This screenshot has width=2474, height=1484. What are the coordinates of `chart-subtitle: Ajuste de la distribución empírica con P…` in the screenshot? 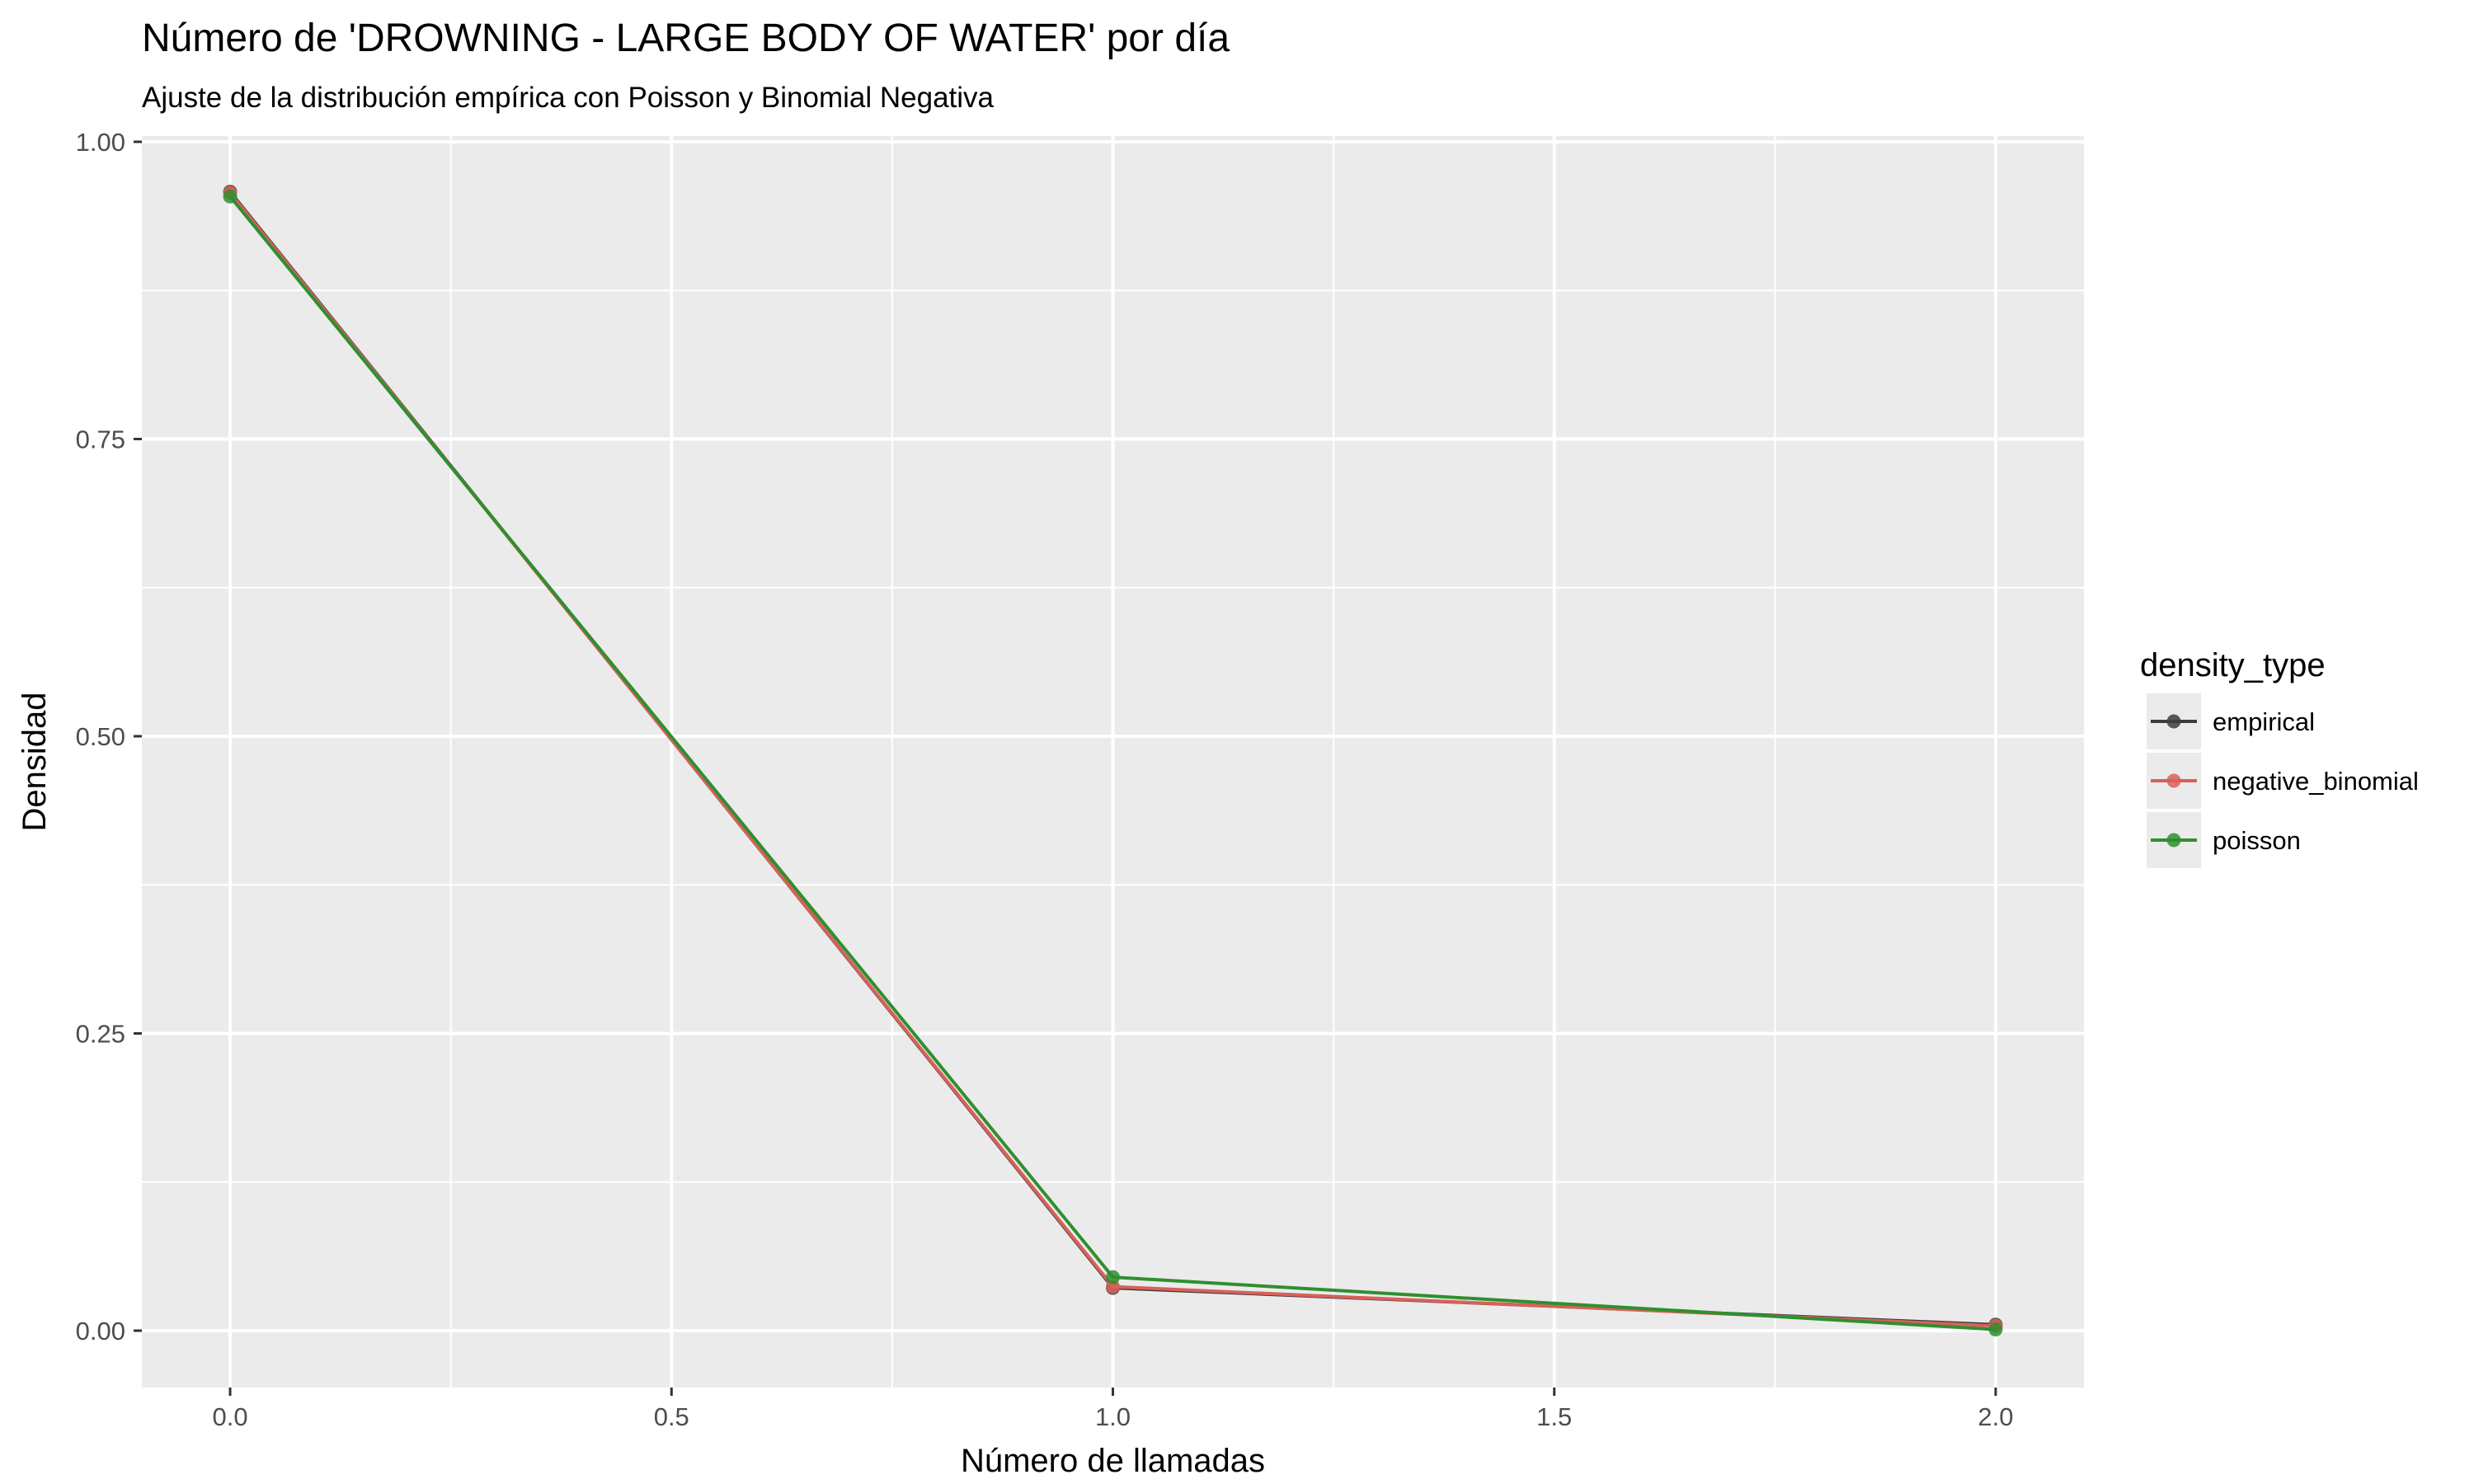 It's located at (568, 98).